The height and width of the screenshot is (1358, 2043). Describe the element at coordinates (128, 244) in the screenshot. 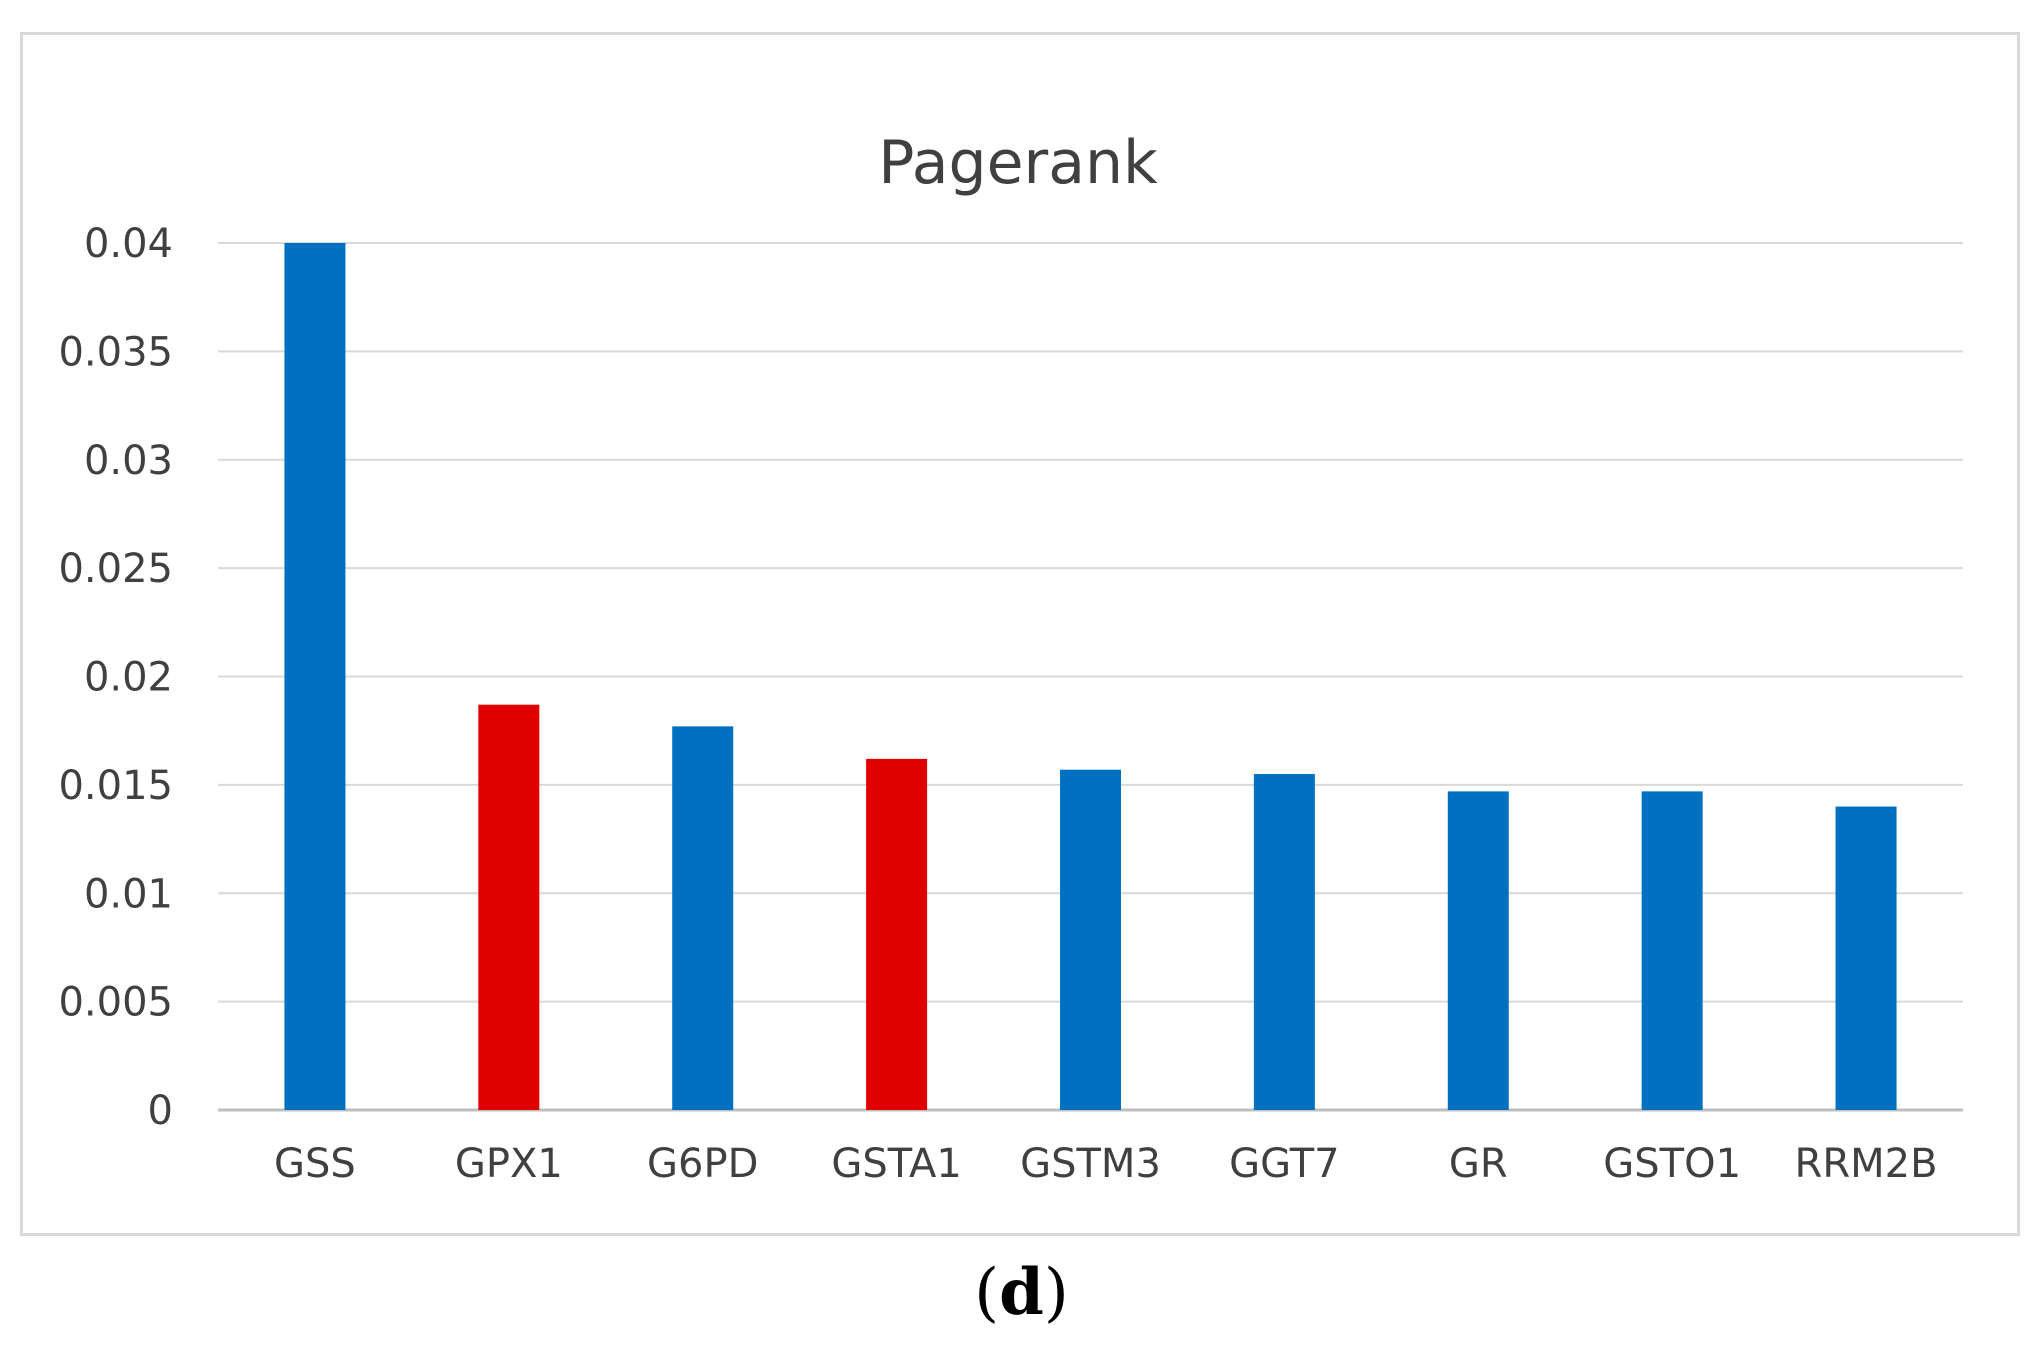

I see `y-tick-label: 0.04` at that location.